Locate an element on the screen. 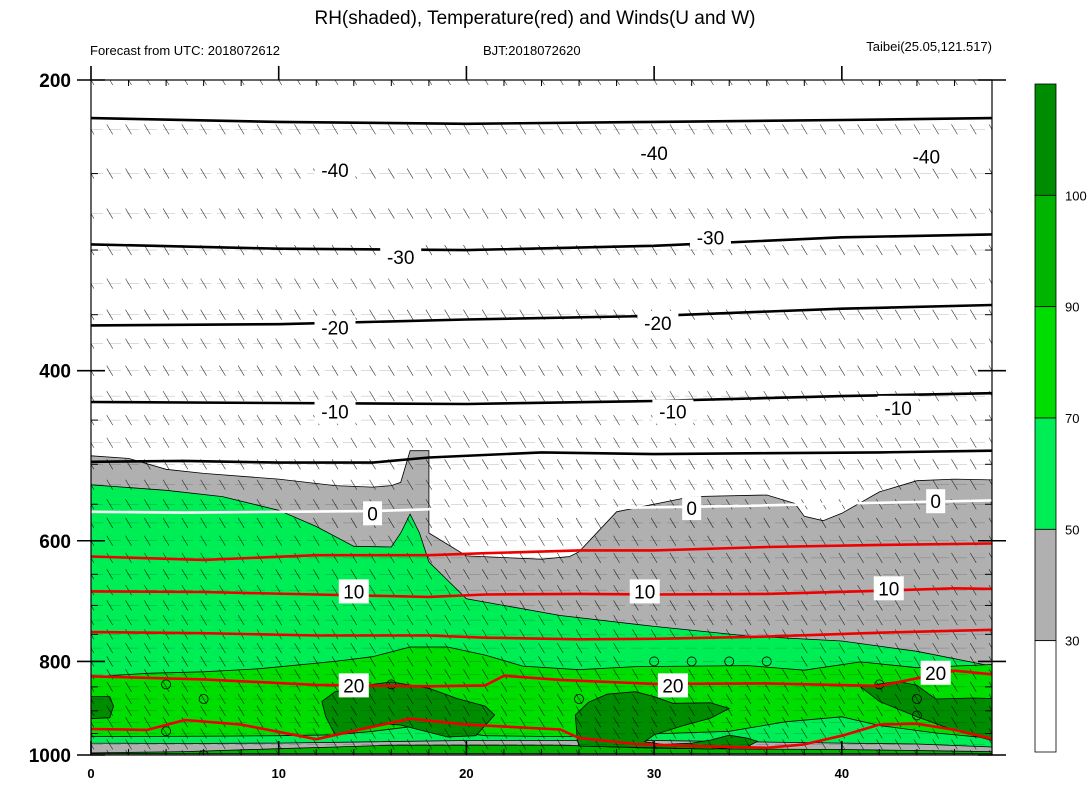  y-tick-label: 1000 is located at coordinates (50, 756).